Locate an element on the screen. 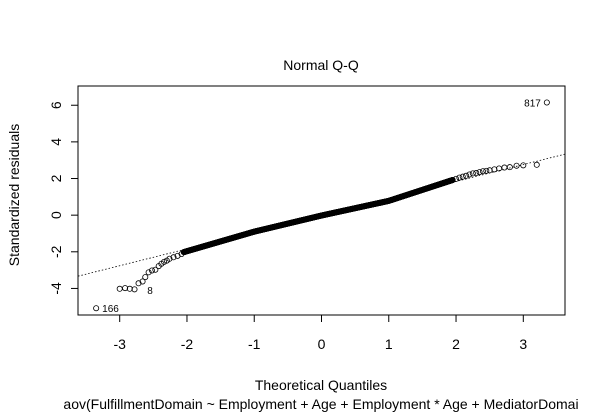 The height and width of the screenshot is (415, 606). y-tick-label: -4 is located at coordinates (56, 288).